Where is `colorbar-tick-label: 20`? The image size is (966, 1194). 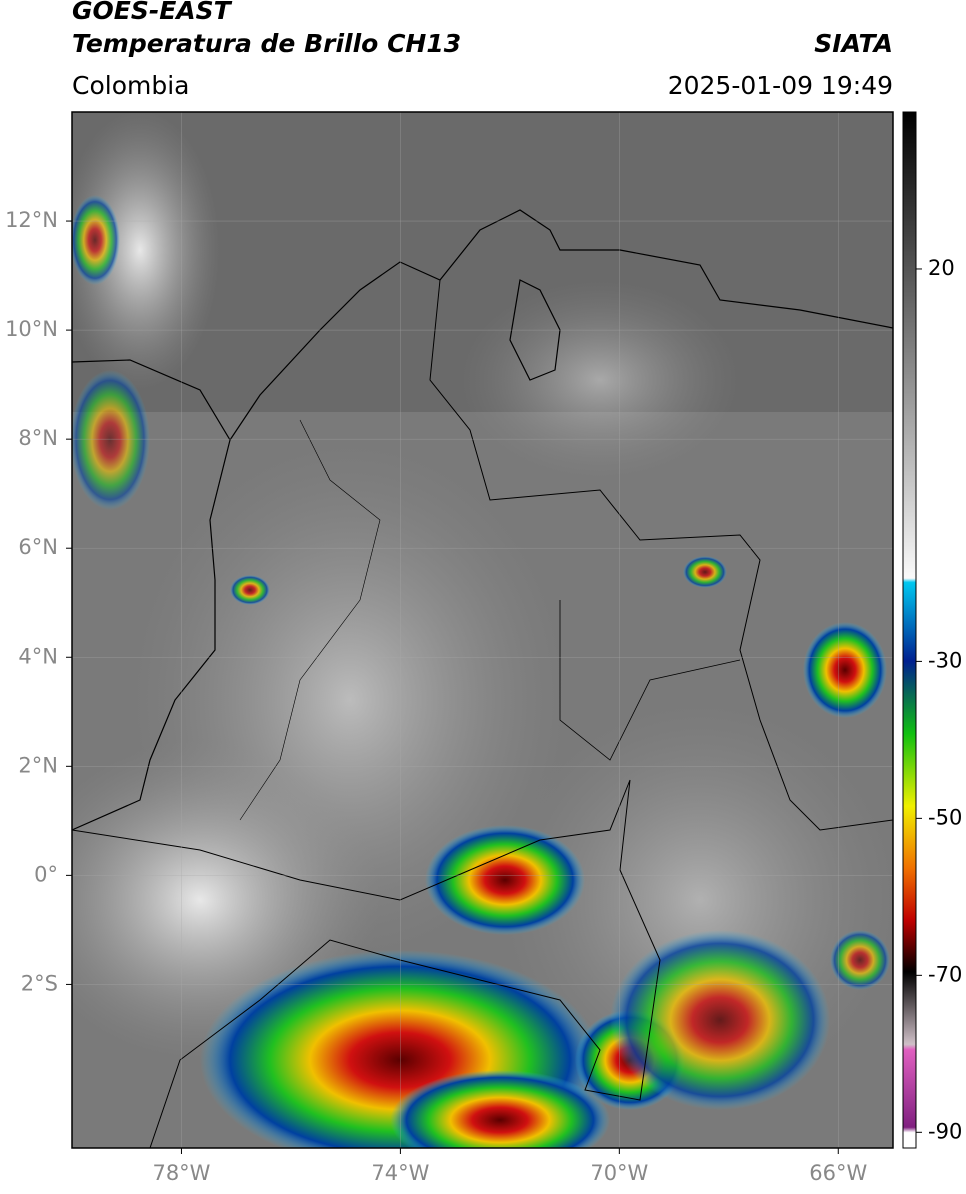 colorbar-tick-label: 20 is located at coordinates (941, 268).